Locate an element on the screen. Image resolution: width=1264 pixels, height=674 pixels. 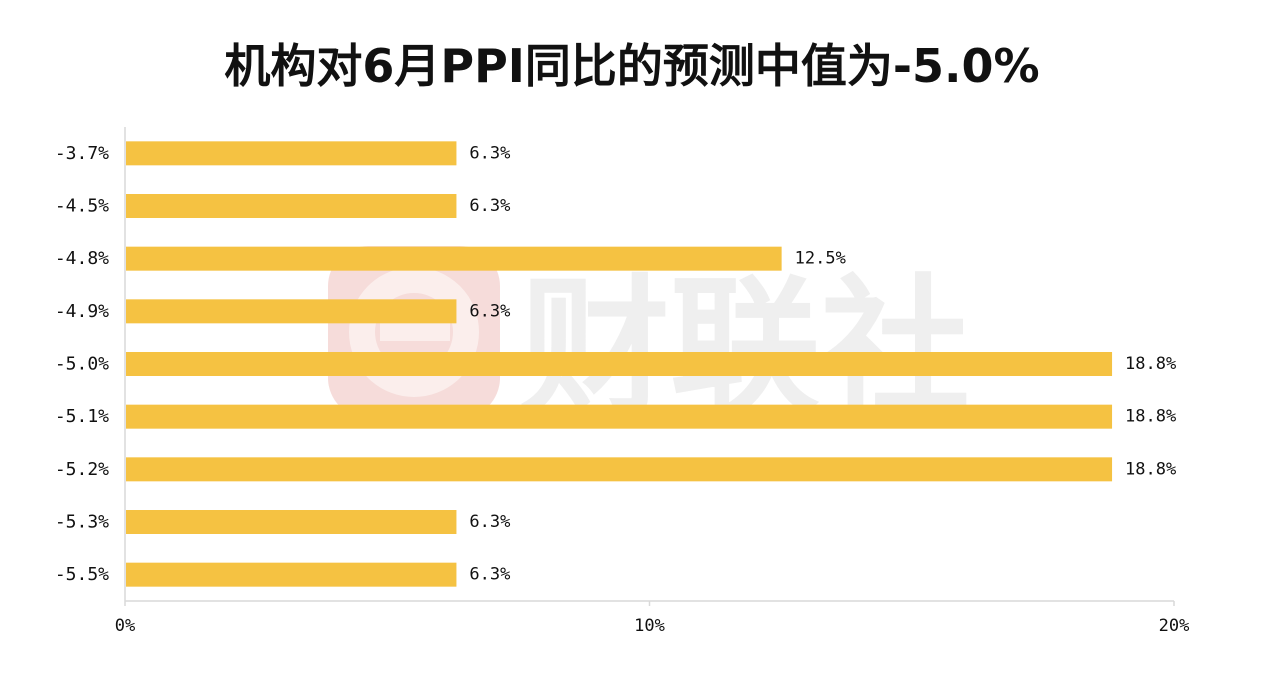
x-tick-label-1: 10% is located at coordinates (649, 626).